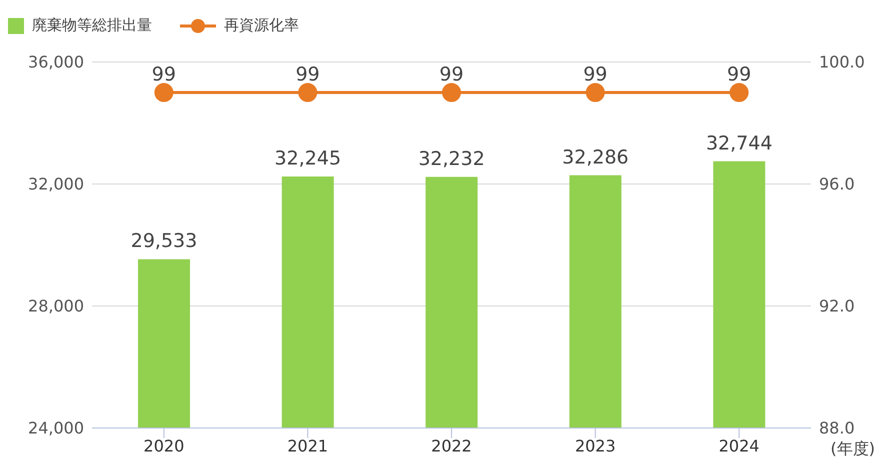  I want to click on data-label: 32,744, so click(739, 143).